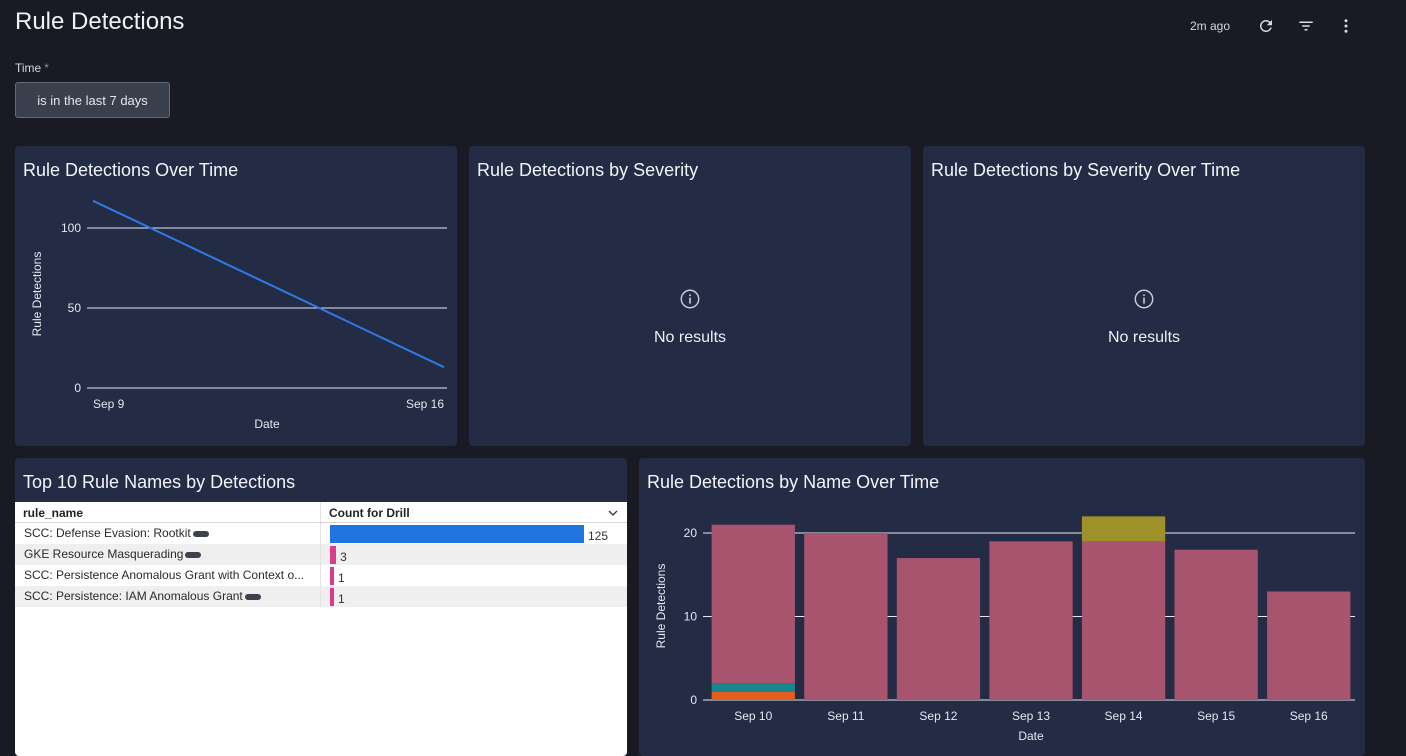  I want to click on x-tick-label: Sep 12, so click(938, 716).